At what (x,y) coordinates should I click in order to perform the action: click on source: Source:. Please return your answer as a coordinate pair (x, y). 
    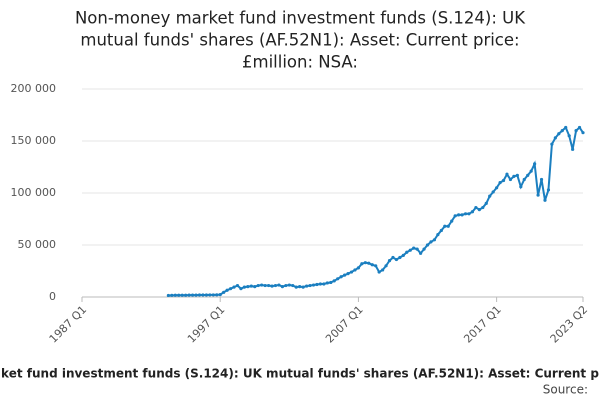
    Looking at the image, I should click on (565, 390).